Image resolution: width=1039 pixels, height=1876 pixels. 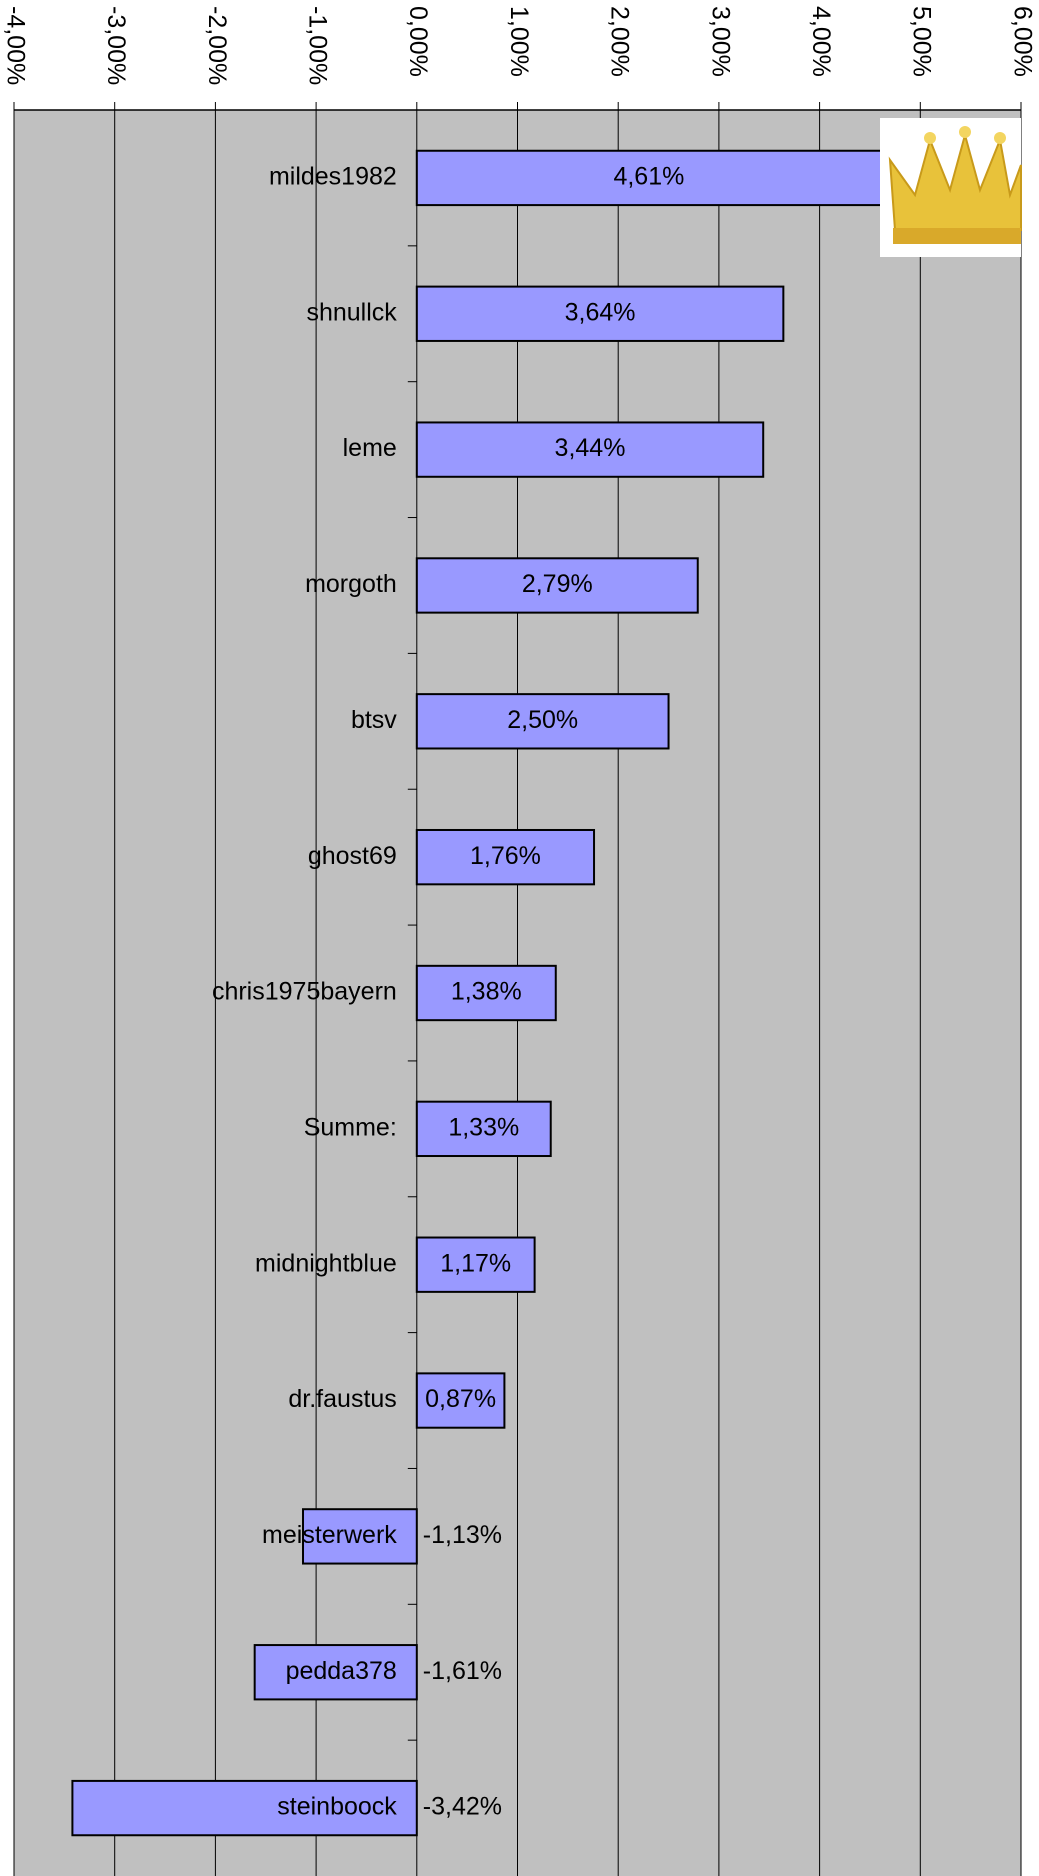 What do you see at coordinates (304, 992) in the screenshot?
I see `category-label: chris1975bayern` at bounding box center [304, 992].